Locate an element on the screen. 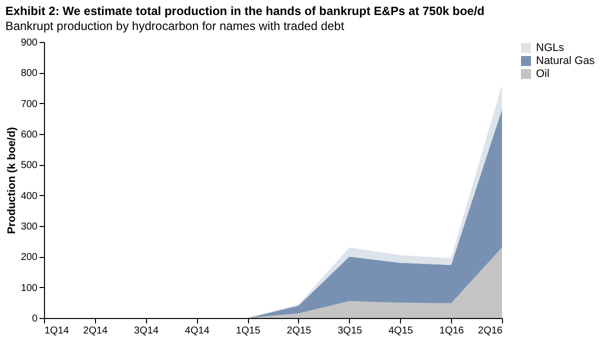 This screenshot has height=340, width=600. y-tick-label: 900 is located at coordinates (29, 43).